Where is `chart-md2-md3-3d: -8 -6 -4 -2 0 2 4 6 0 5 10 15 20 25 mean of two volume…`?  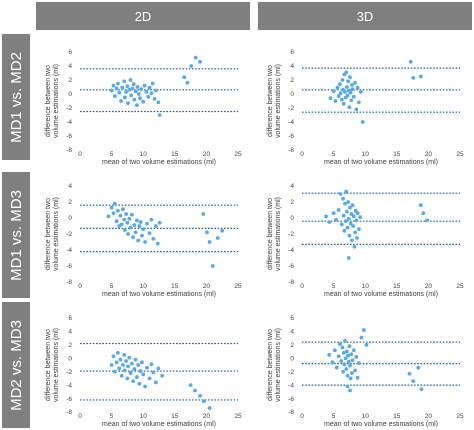
chart-md2-md3-3d: -8 -6 -4 -2 0 2 4 6 0 5 10 15 20 25 mean of two volume… is located at coordinates (365, 371).